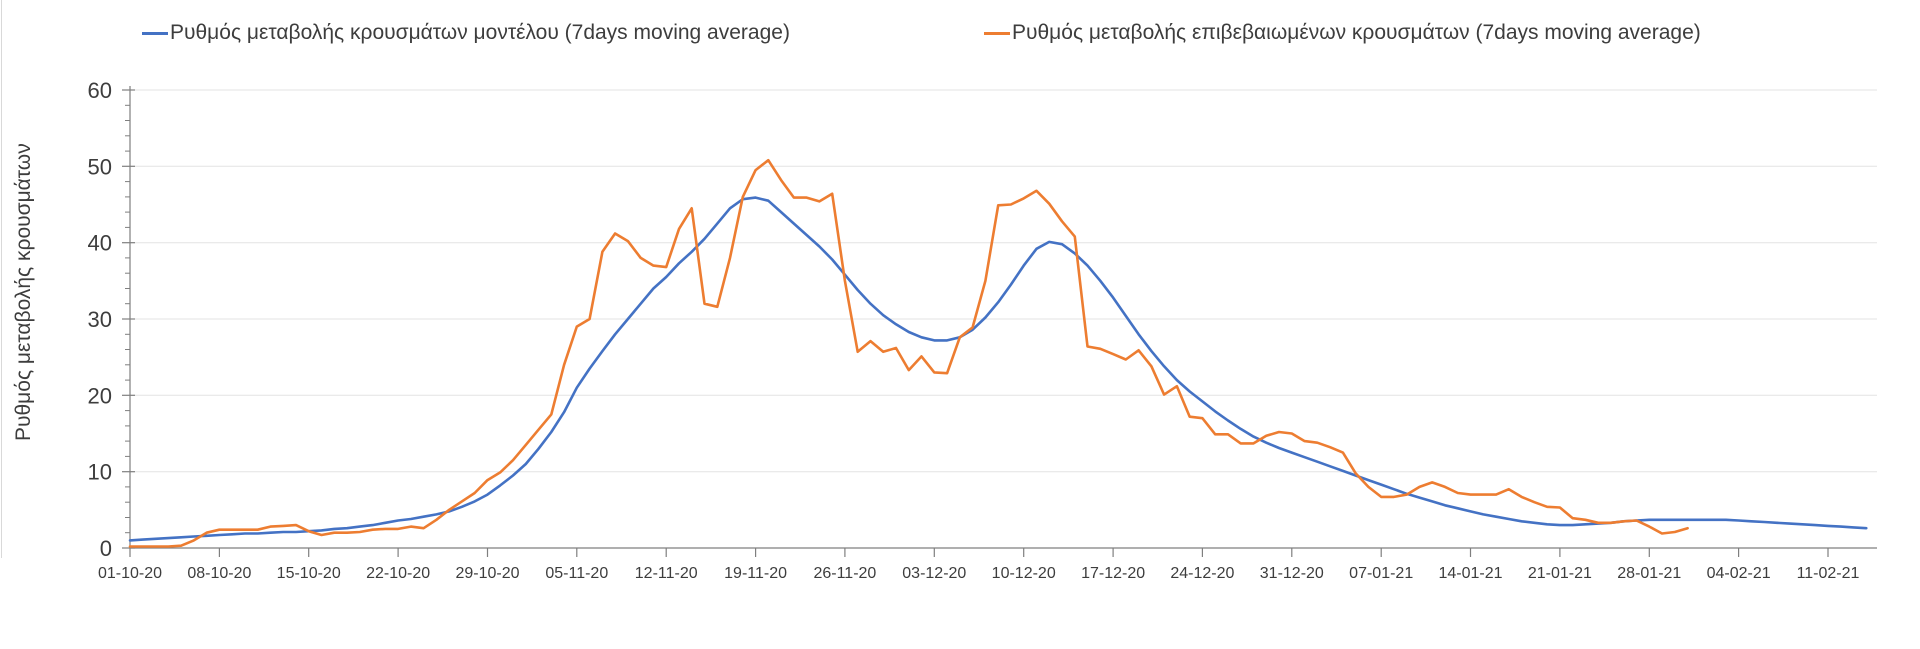  What do you see at coordinates (1, 279) in the screenshot?
I see `left-frame-line` at bounding box center [1, 279].